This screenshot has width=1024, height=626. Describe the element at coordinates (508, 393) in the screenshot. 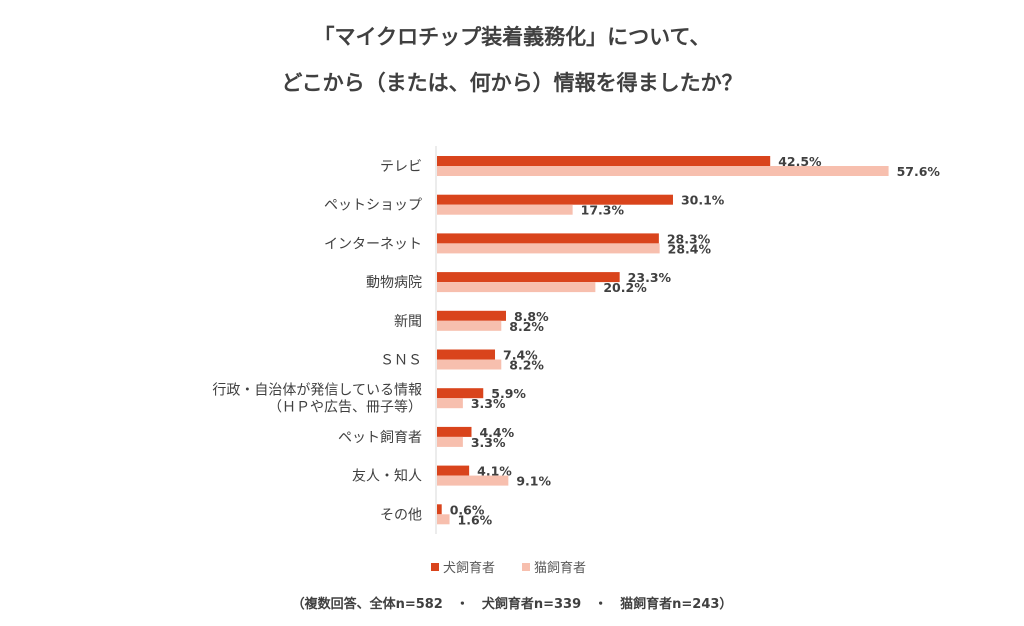

I see `data-label-dog-owners: 5.9%` at that location.